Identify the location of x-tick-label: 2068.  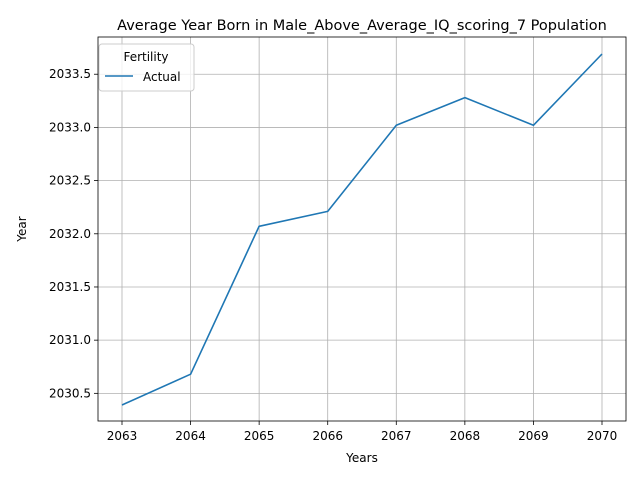
(465, 436).